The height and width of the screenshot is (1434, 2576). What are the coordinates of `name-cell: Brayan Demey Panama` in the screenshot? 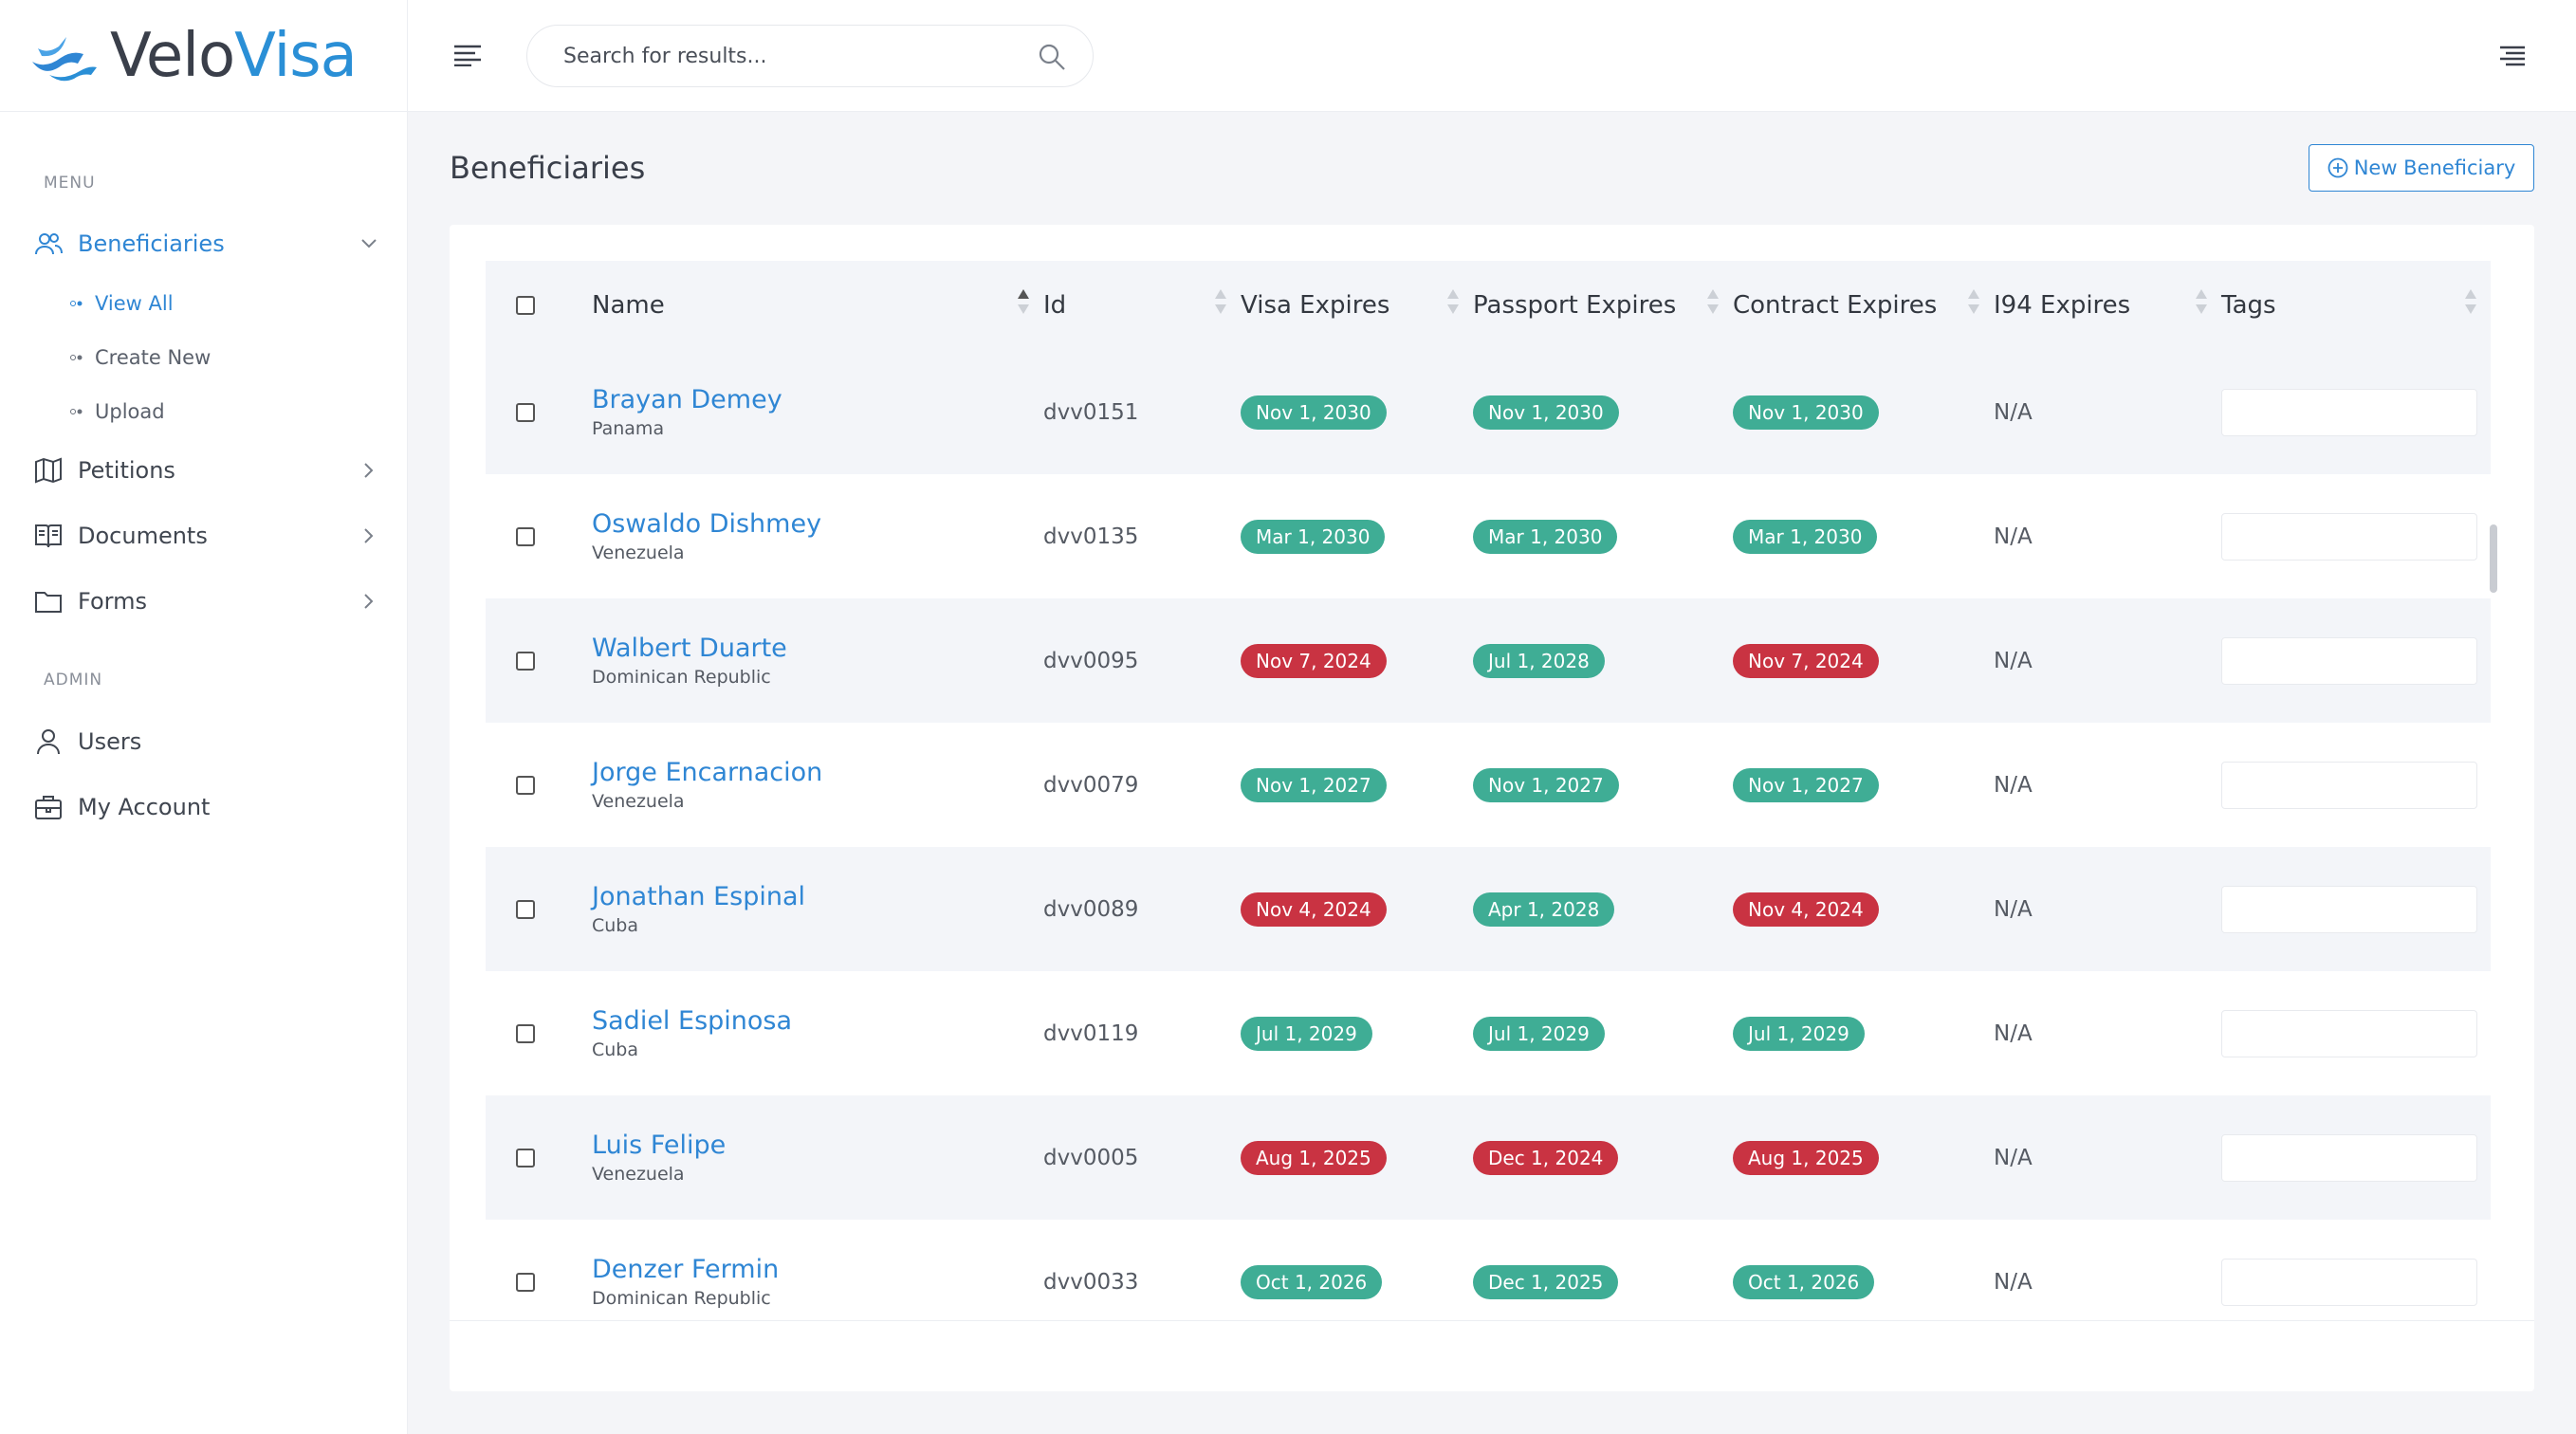 It's located at (817, 412).